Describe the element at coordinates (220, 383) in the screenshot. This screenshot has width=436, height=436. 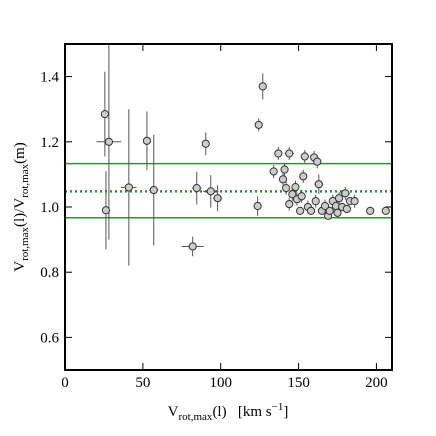
I see `x-tick-label: 100` at that location.